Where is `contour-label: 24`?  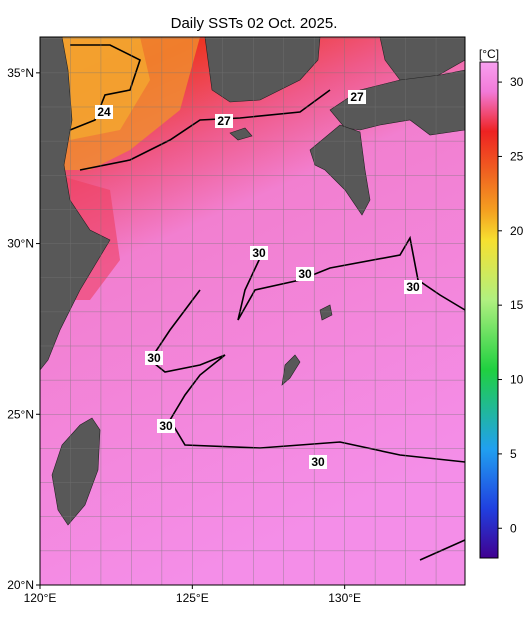 contour-label: 24 is located at coordinates (104, 112).